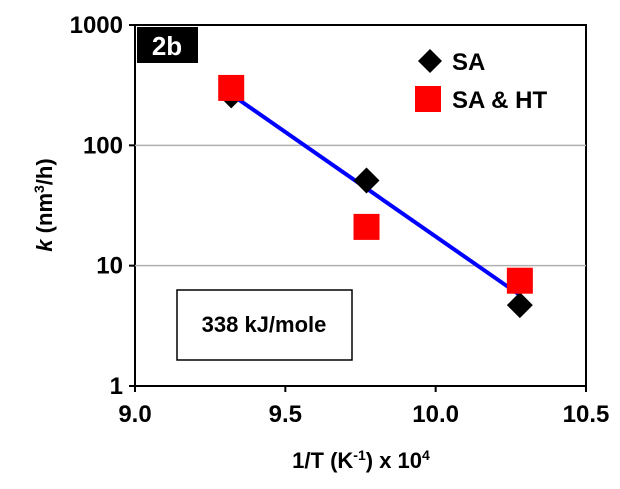 This screenshot has width=620, height=489. Describe the element at coordinates (96, 25) in the screenshot. I see `y-tick-label: 1000` at that location.